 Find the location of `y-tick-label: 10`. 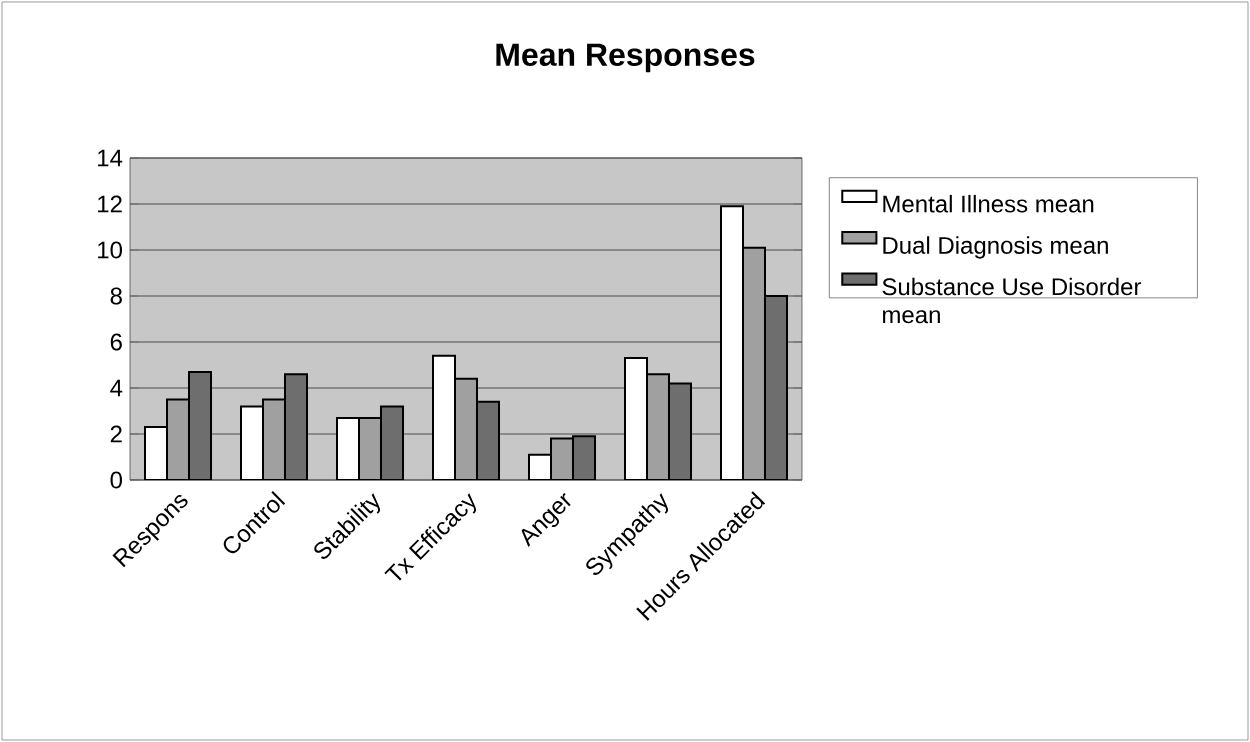

y-tick-label: 10 is located at coordinates (110, 250).